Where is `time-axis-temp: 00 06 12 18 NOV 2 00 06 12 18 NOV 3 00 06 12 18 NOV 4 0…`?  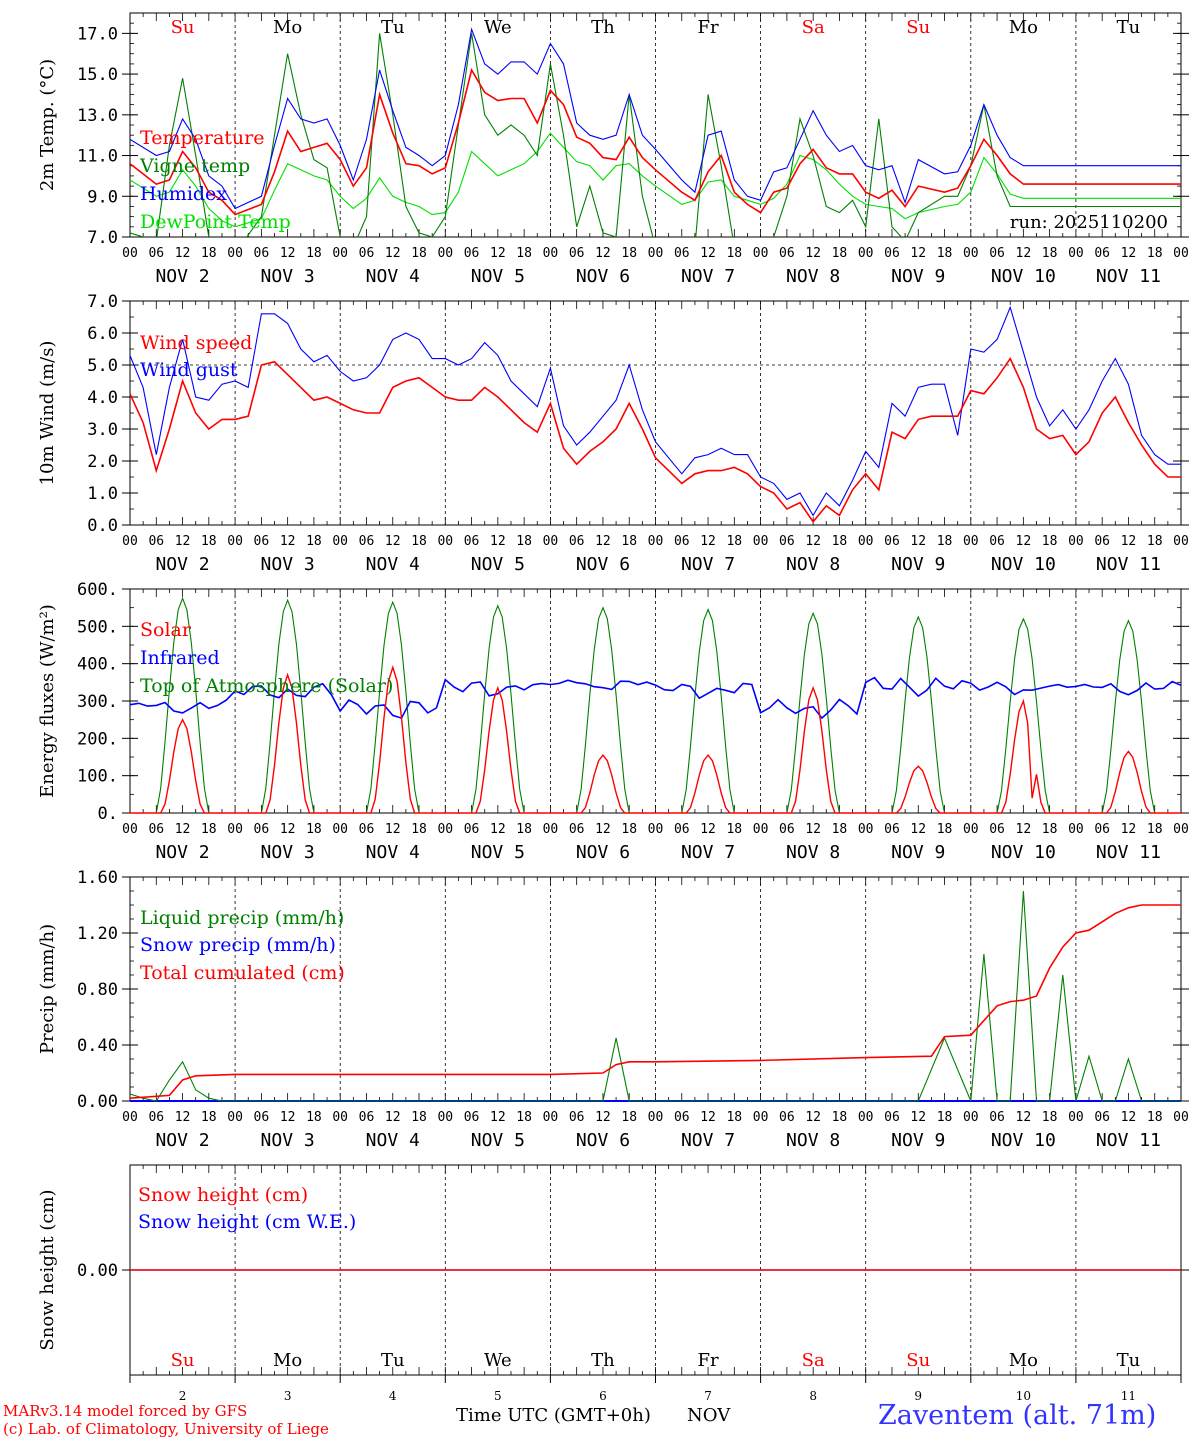 time-axis-temp: 00 06 12 18 NOV 2 00 06 12 18 NOV 3 00 06 12 18 NOV 4 0… is located at coordinates (655, 266).